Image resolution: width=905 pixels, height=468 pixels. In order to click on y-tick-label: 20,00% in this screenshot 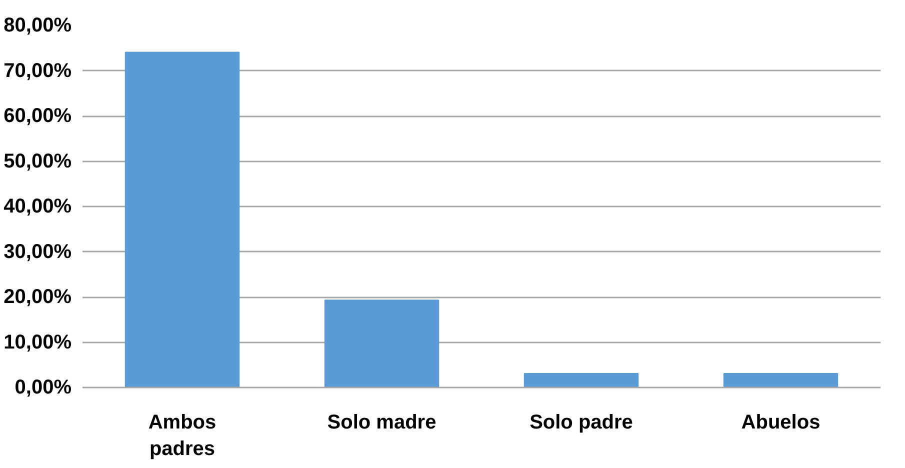, I will do `click(38, 297)`.